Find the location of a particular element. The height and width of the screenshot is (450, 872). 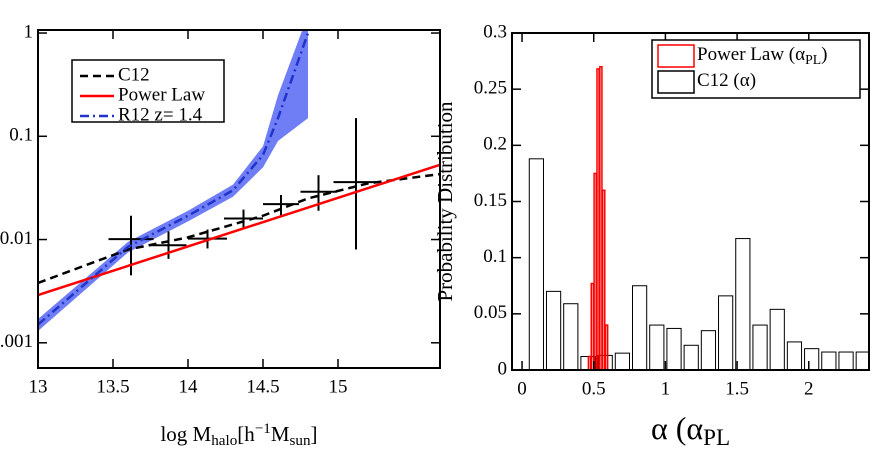

y-tick-label: 0.01 is located at coordinates (16, 238).